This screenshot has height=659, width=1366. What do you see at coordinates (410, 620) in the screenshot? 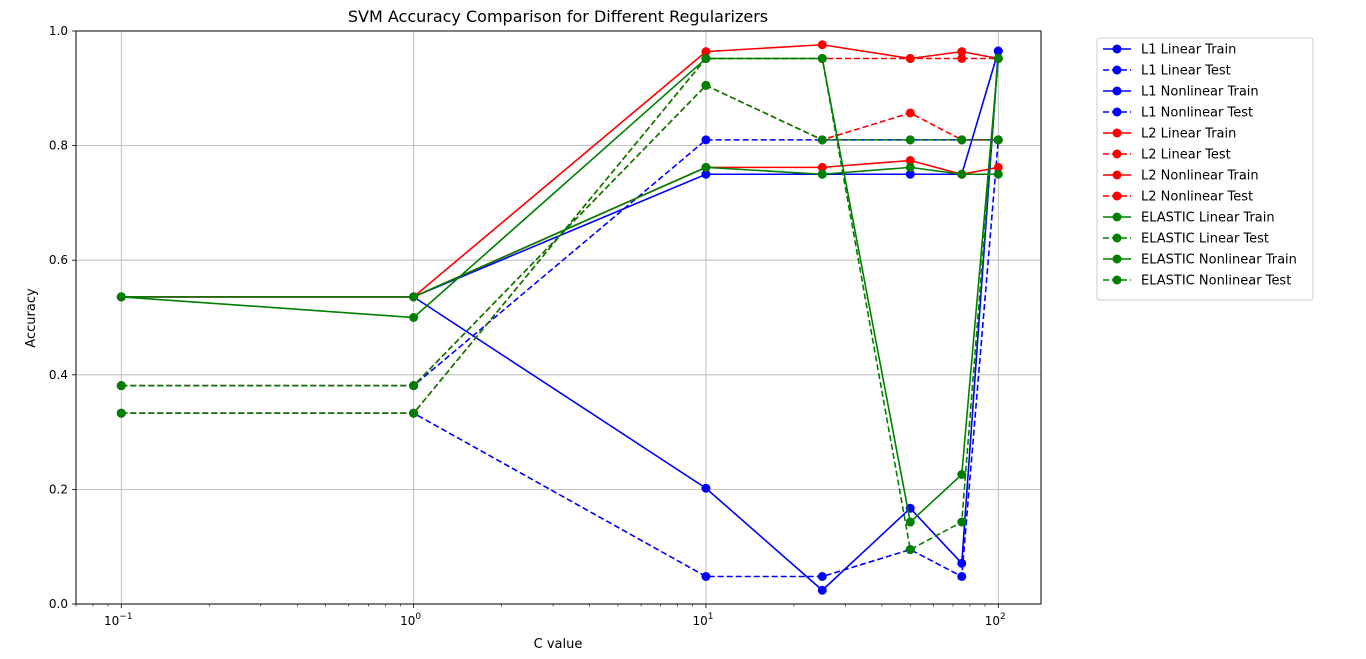
I see `x-tick-label: 10⁰` at bounding box center [410, 620].